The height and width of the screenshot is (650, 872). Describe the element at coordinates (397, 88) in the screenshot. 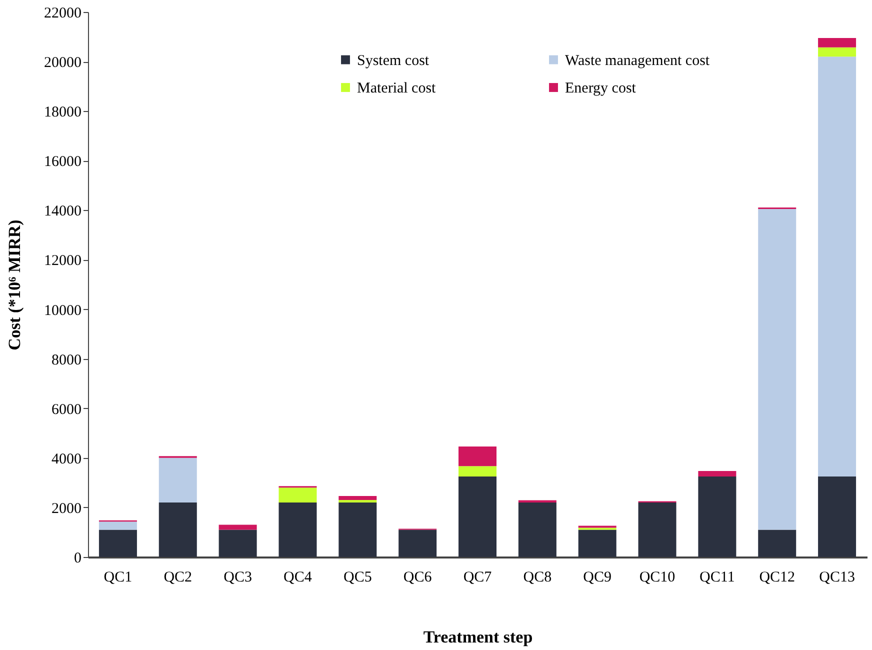

I see `legend-label: Material cost` at that location.